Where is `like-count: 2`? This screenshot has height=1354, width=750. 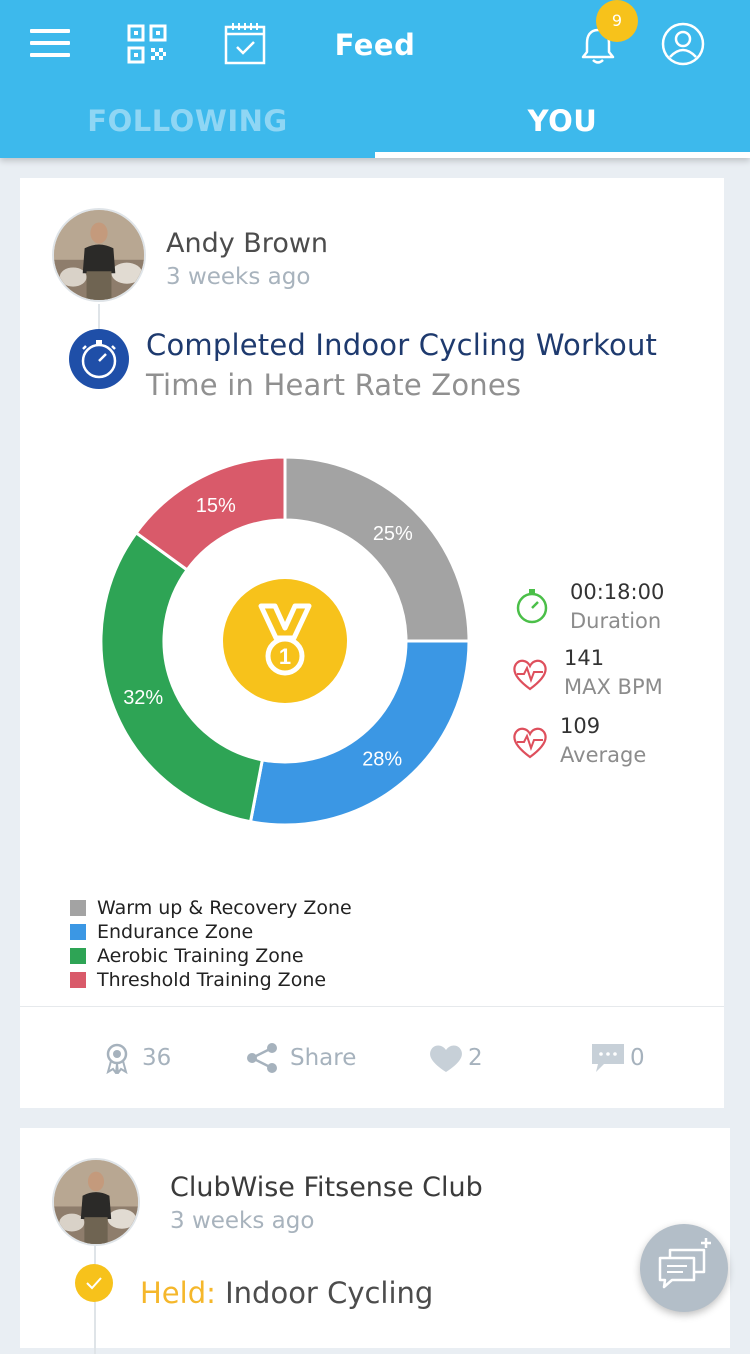
like-count: 2 is located at coordinates (475, 1058).